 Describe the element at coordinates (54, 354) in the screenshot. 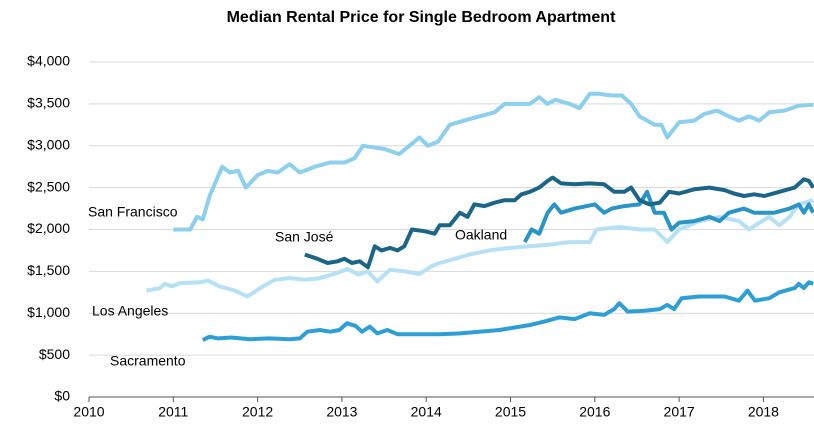

I see `y-tick-label: $500` at that location.